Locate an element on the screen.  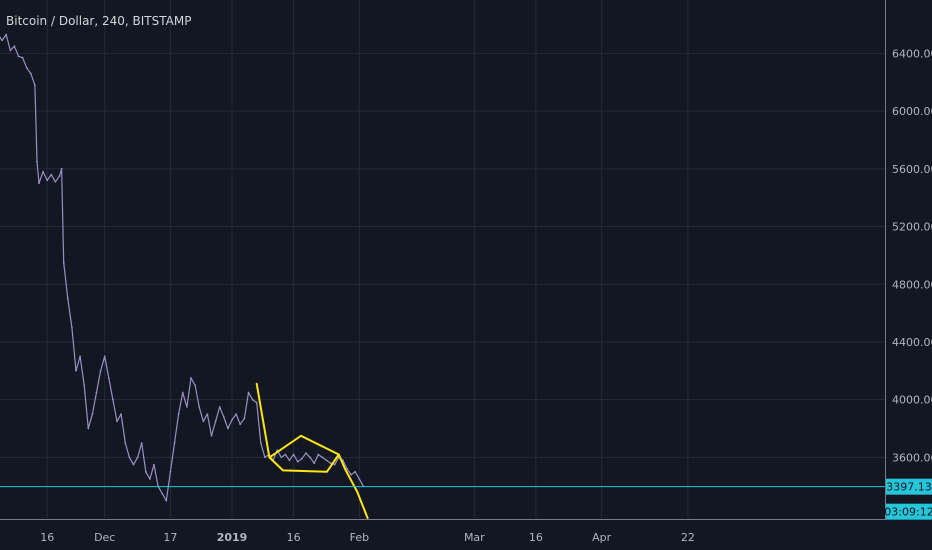
y-tick-label: 5200.00 is located at coordinates (912, 227).